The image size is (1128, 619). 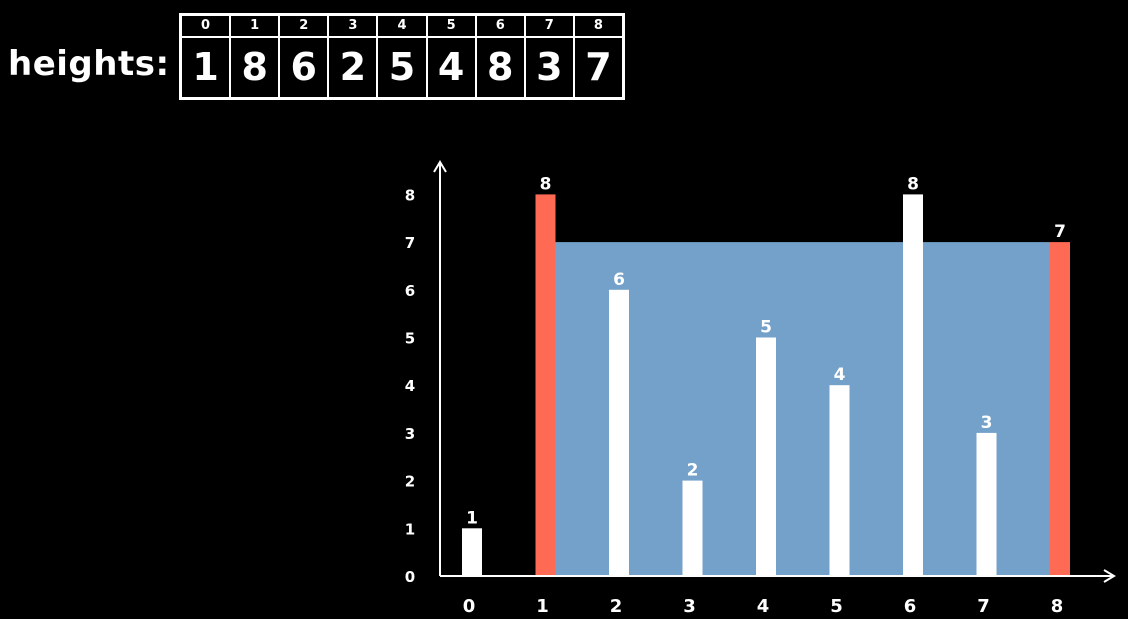 I want to click on array-cell-value: 4, so click(x=451, y=67).